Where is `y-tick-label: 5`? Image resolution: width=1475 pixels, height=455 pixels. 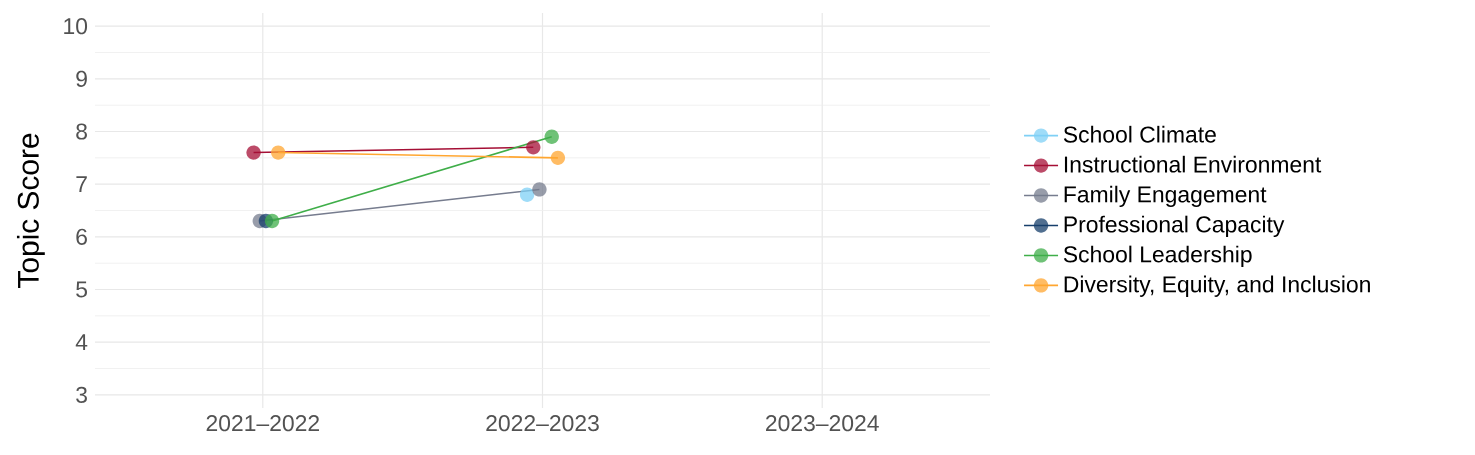 y-tick-label: 5 is located at coordinates (81, 289).